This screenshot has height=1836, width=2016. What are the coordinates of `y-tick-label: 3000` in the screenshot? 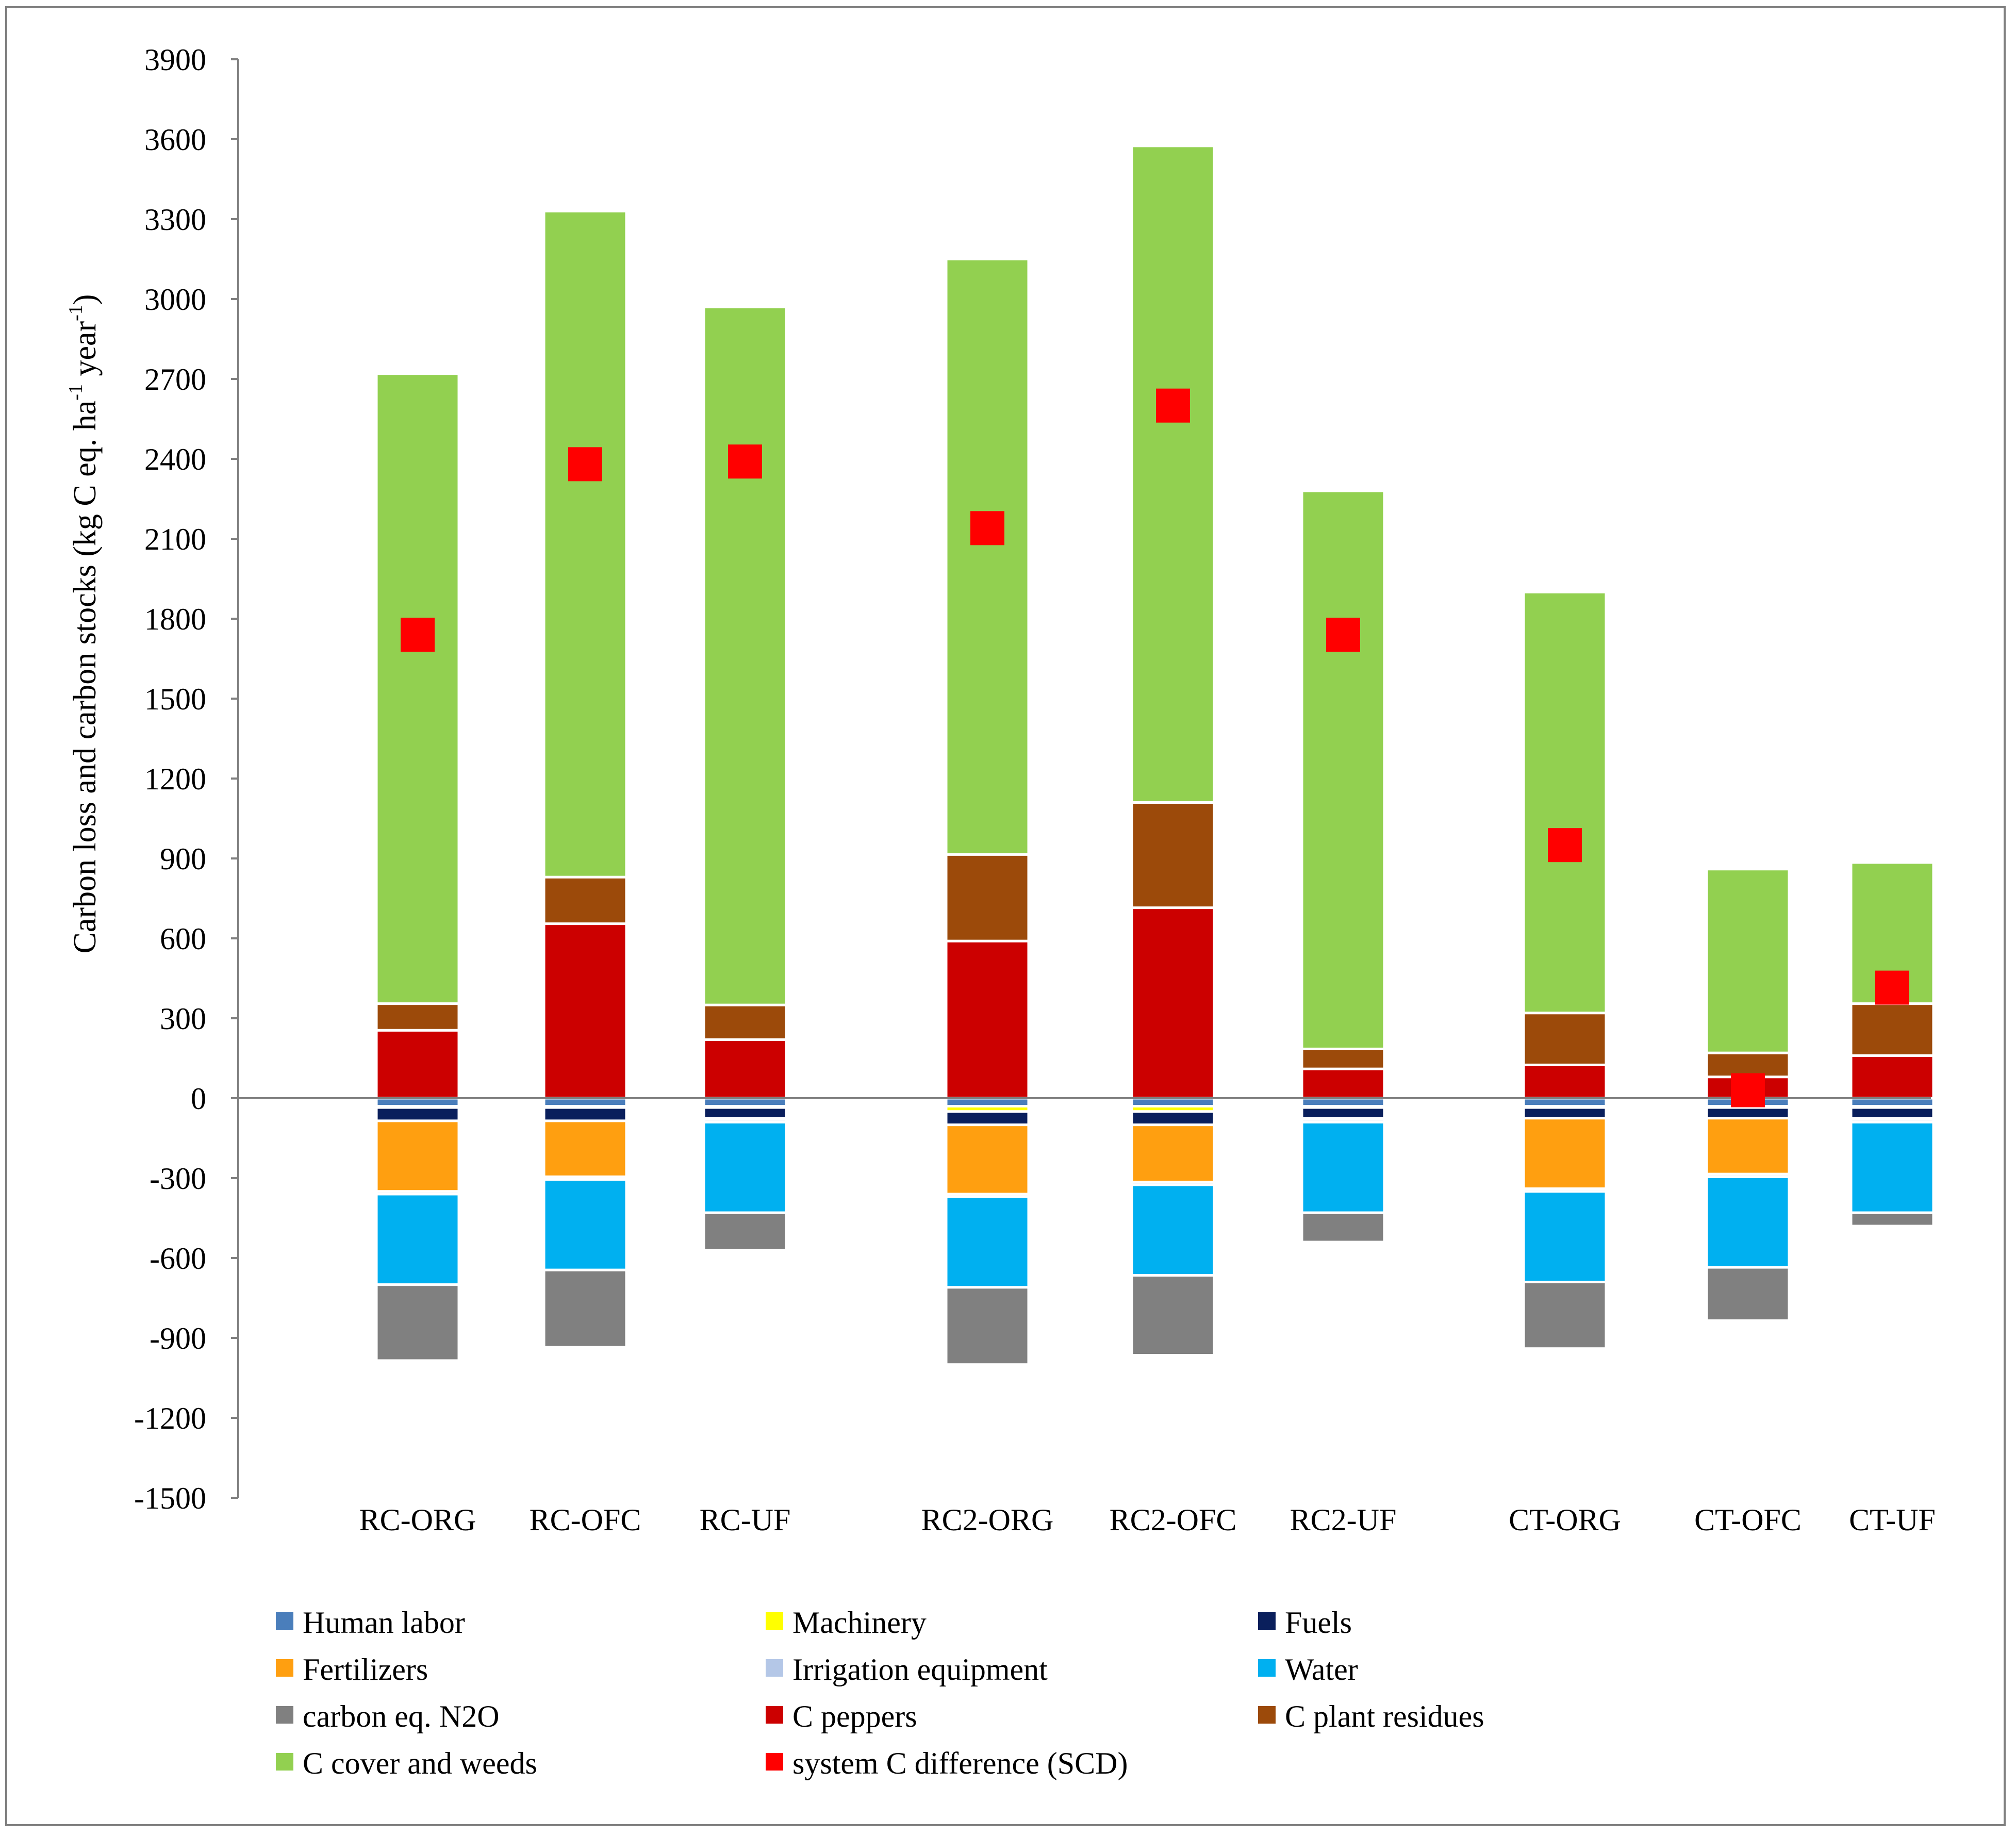 It's located at (175, 300).